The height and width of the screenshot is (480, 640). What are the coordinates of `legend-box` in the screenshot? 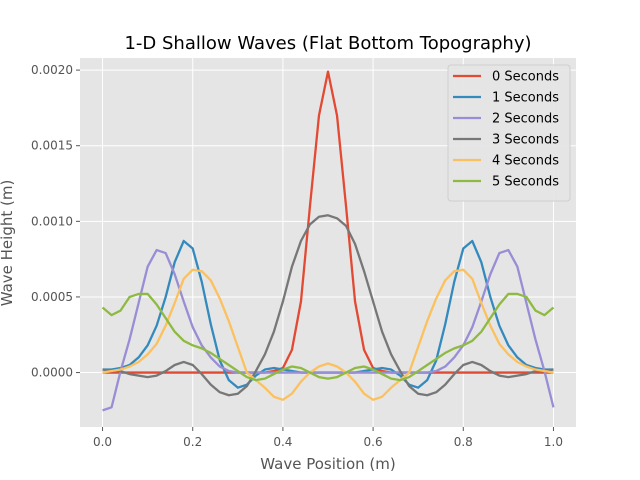 It's located at (509, 133).